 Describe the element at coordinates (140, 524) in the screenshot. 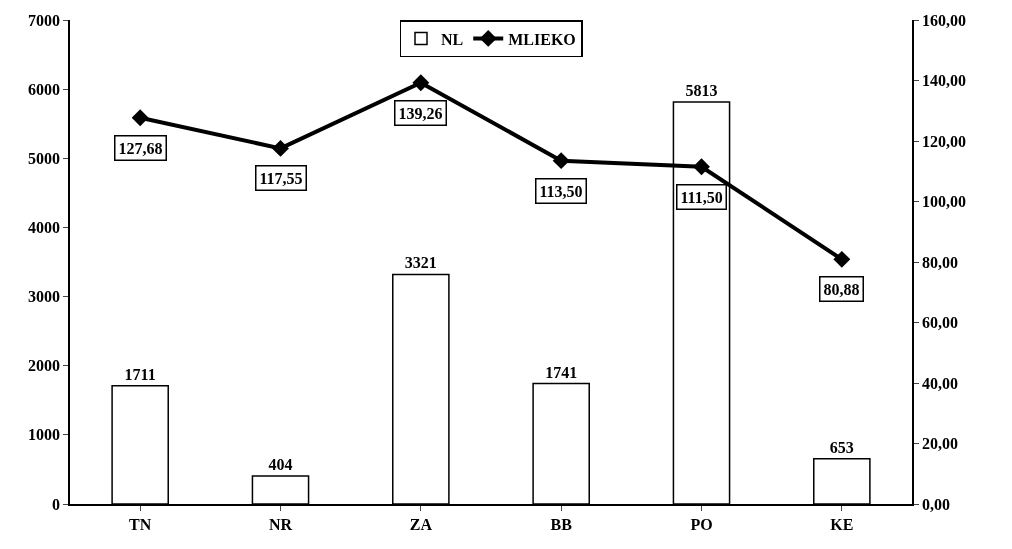

I see `x-tick-label: TN` at that location.